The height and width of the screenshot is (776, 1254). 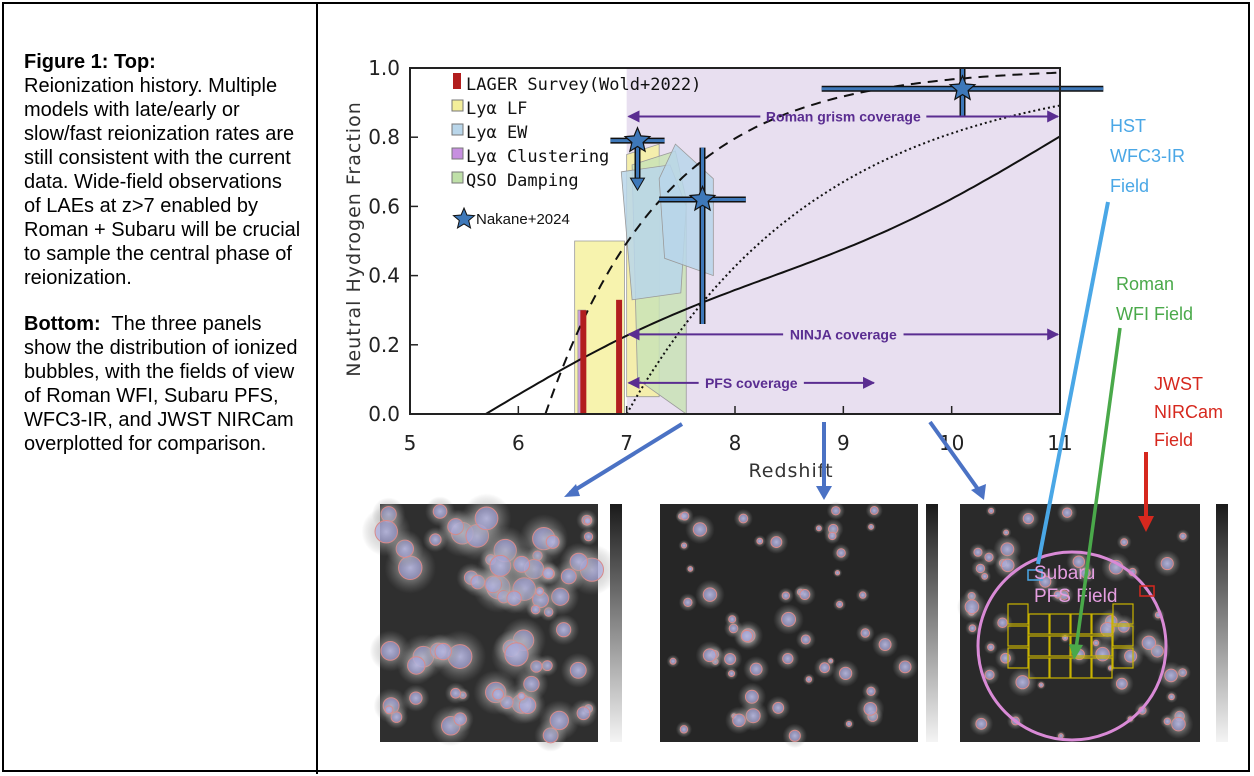 I want to click on x-axis-label: Redshift, so click(x=790, y=471).